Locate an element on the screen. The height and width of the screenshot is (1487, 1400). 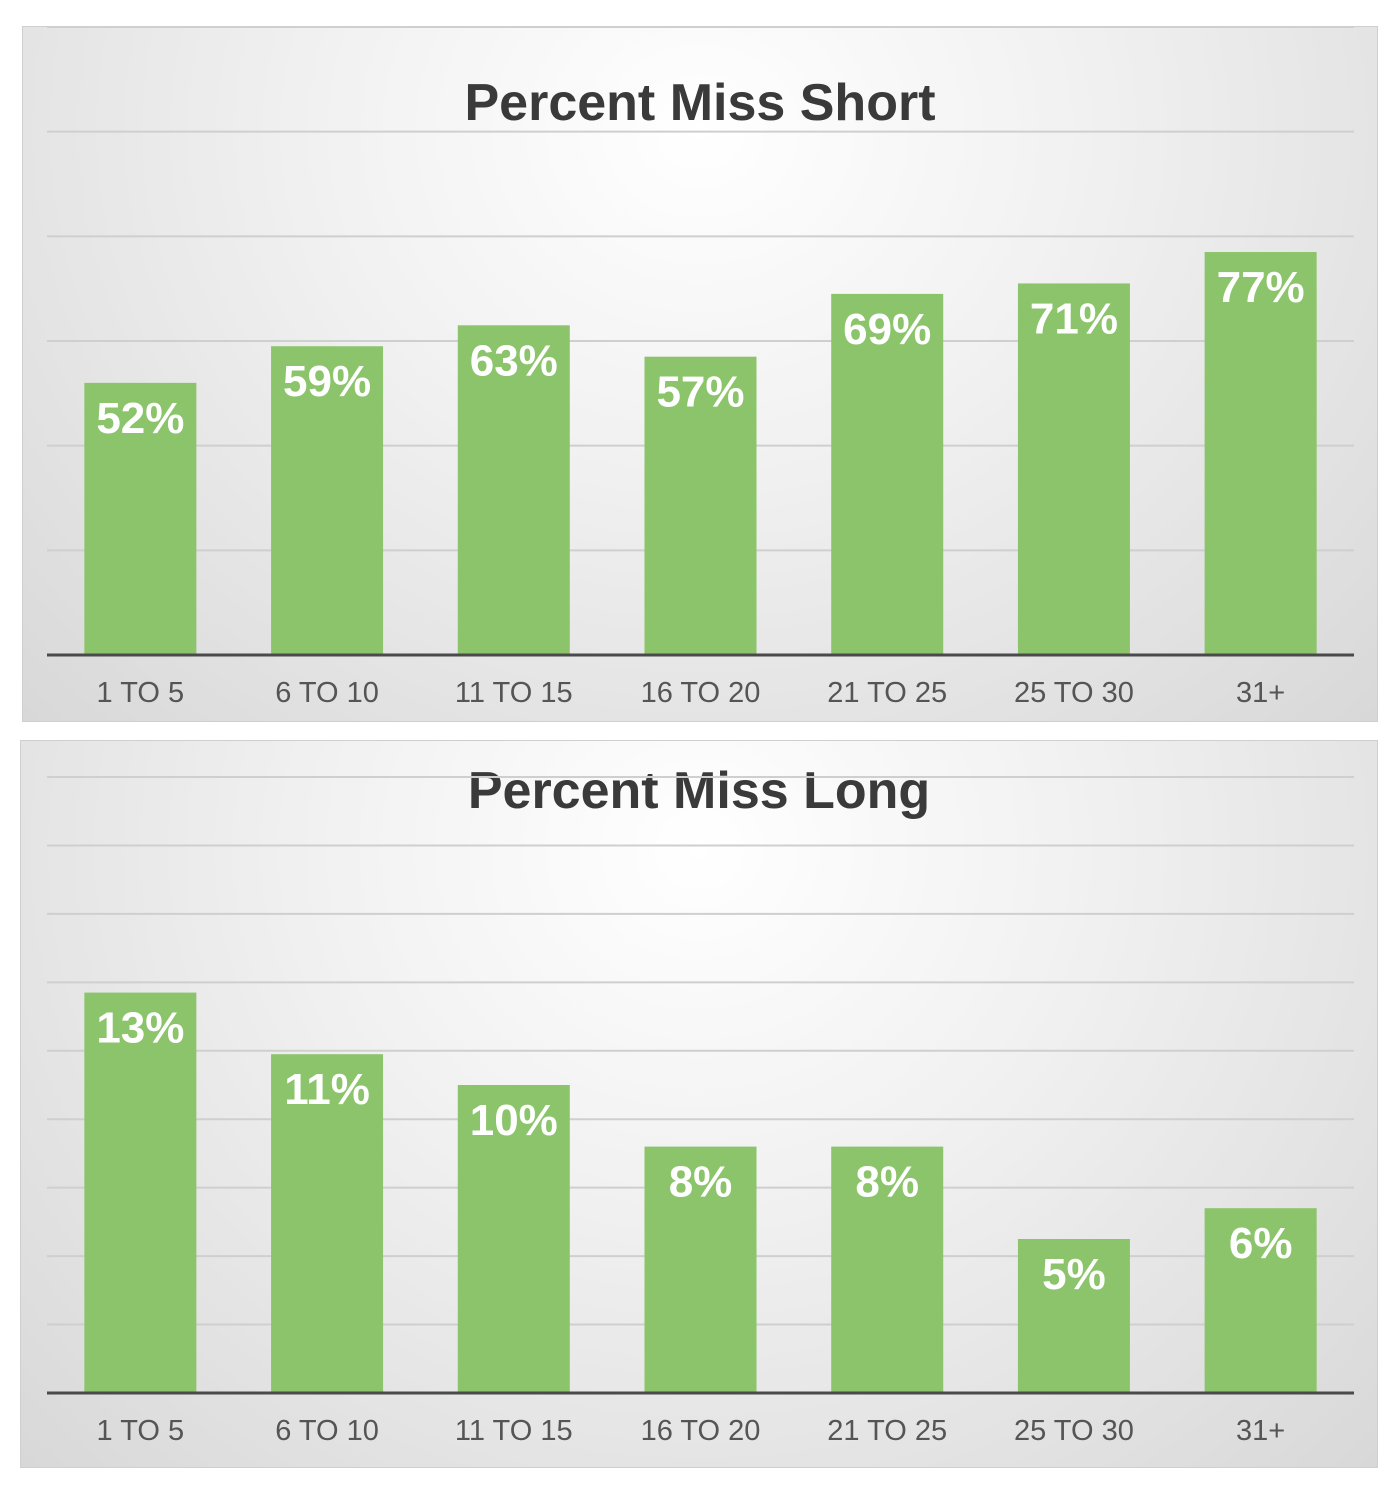
data-label: 13% is located at coordinates (140, 1028).